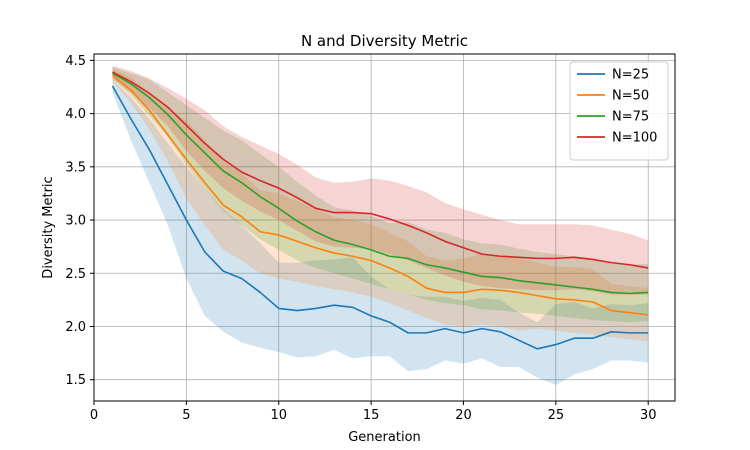  I want to click on y-tick-label: 4.0, so click(75, 114).